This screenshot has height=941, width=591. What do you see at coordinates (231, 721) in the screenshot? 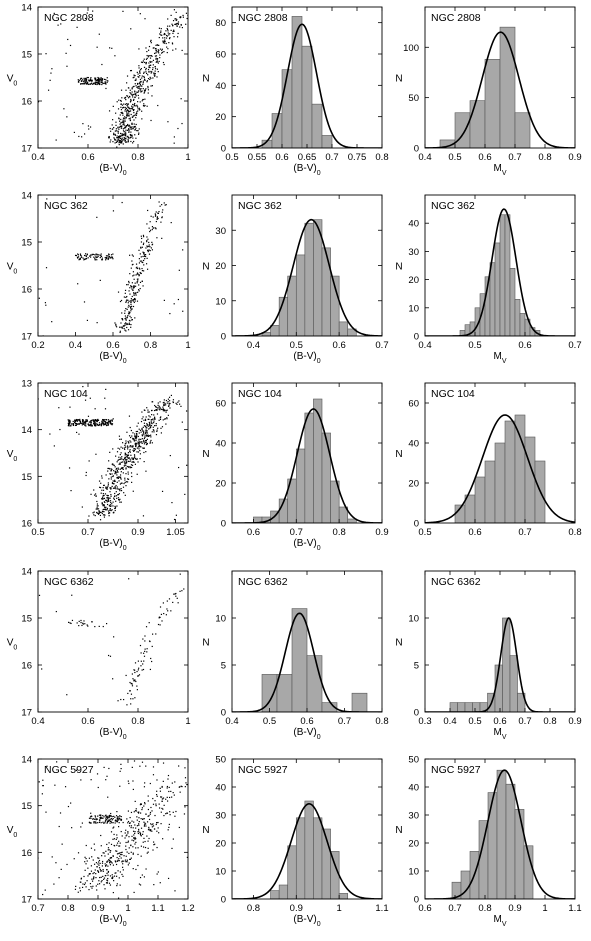
I see `x-tick-label: 0.4` at bounding box center [231, 721].